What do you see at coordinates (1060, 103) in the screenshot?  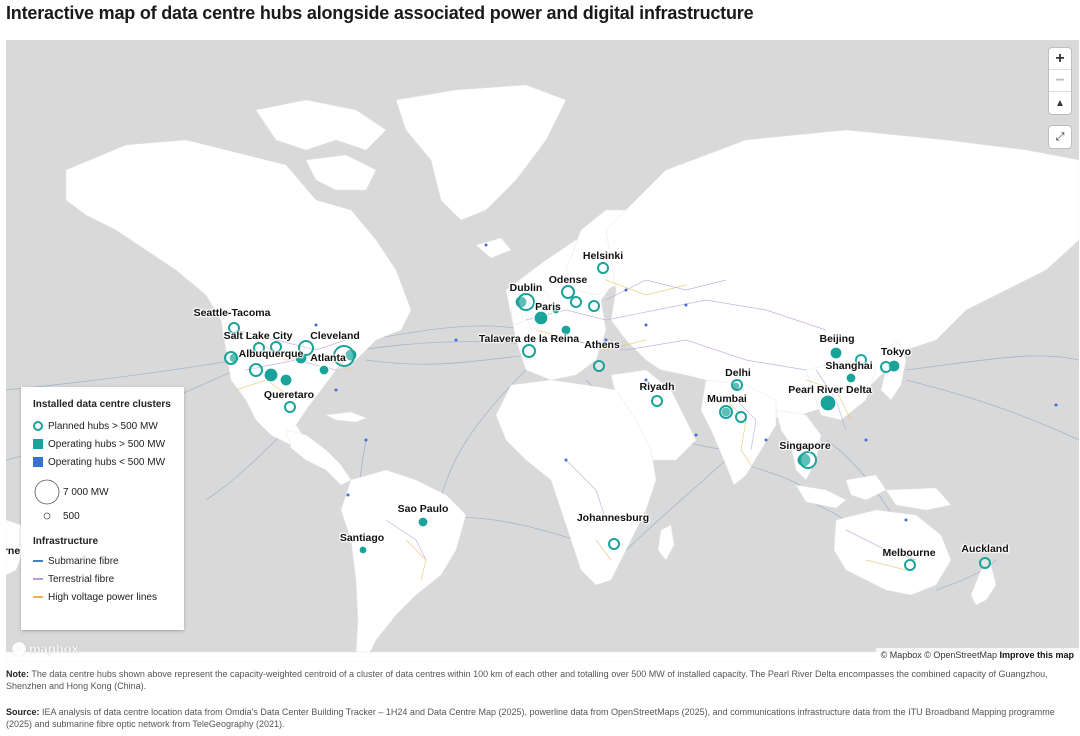 I see `compass-button: ▲` at bounding box center [1060, 103].